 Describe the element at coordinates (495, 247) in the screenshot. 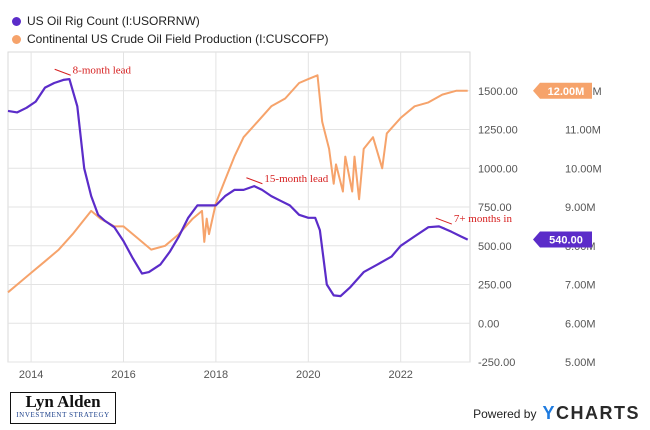

I see `left-axis-tick-label: 500.00` at that location.